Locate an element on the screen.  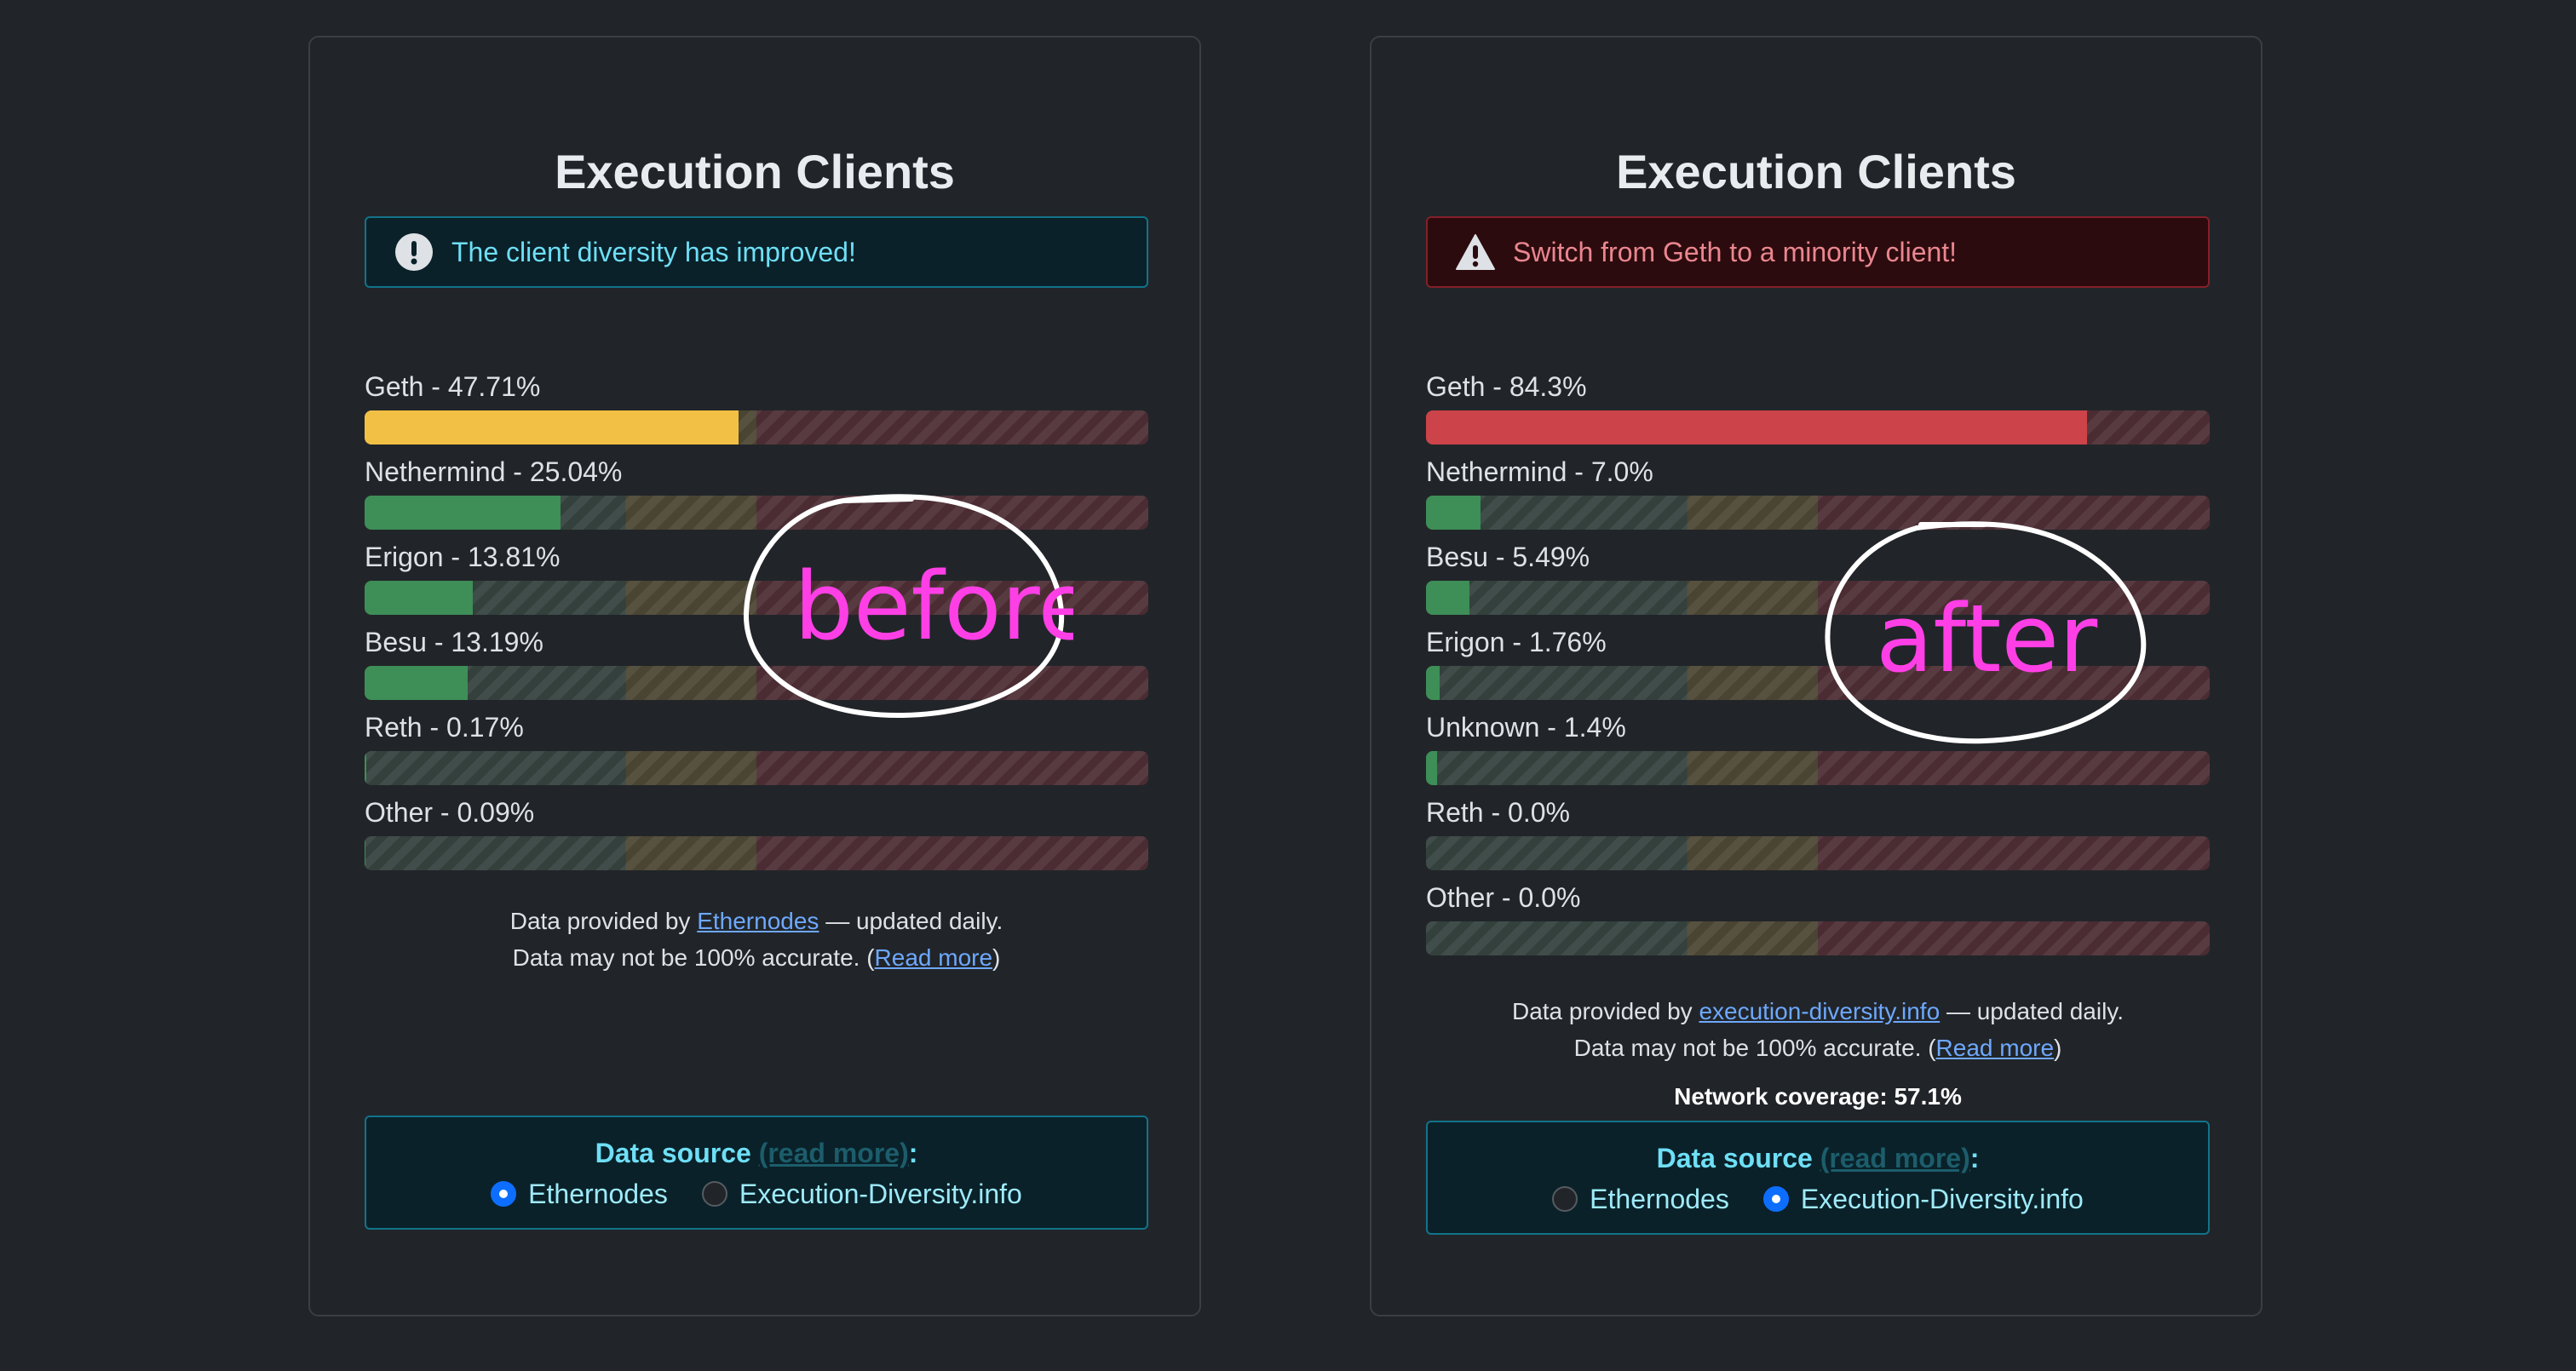
provider-link: execution-diversity.info is located at coordinates (1820, 1011).